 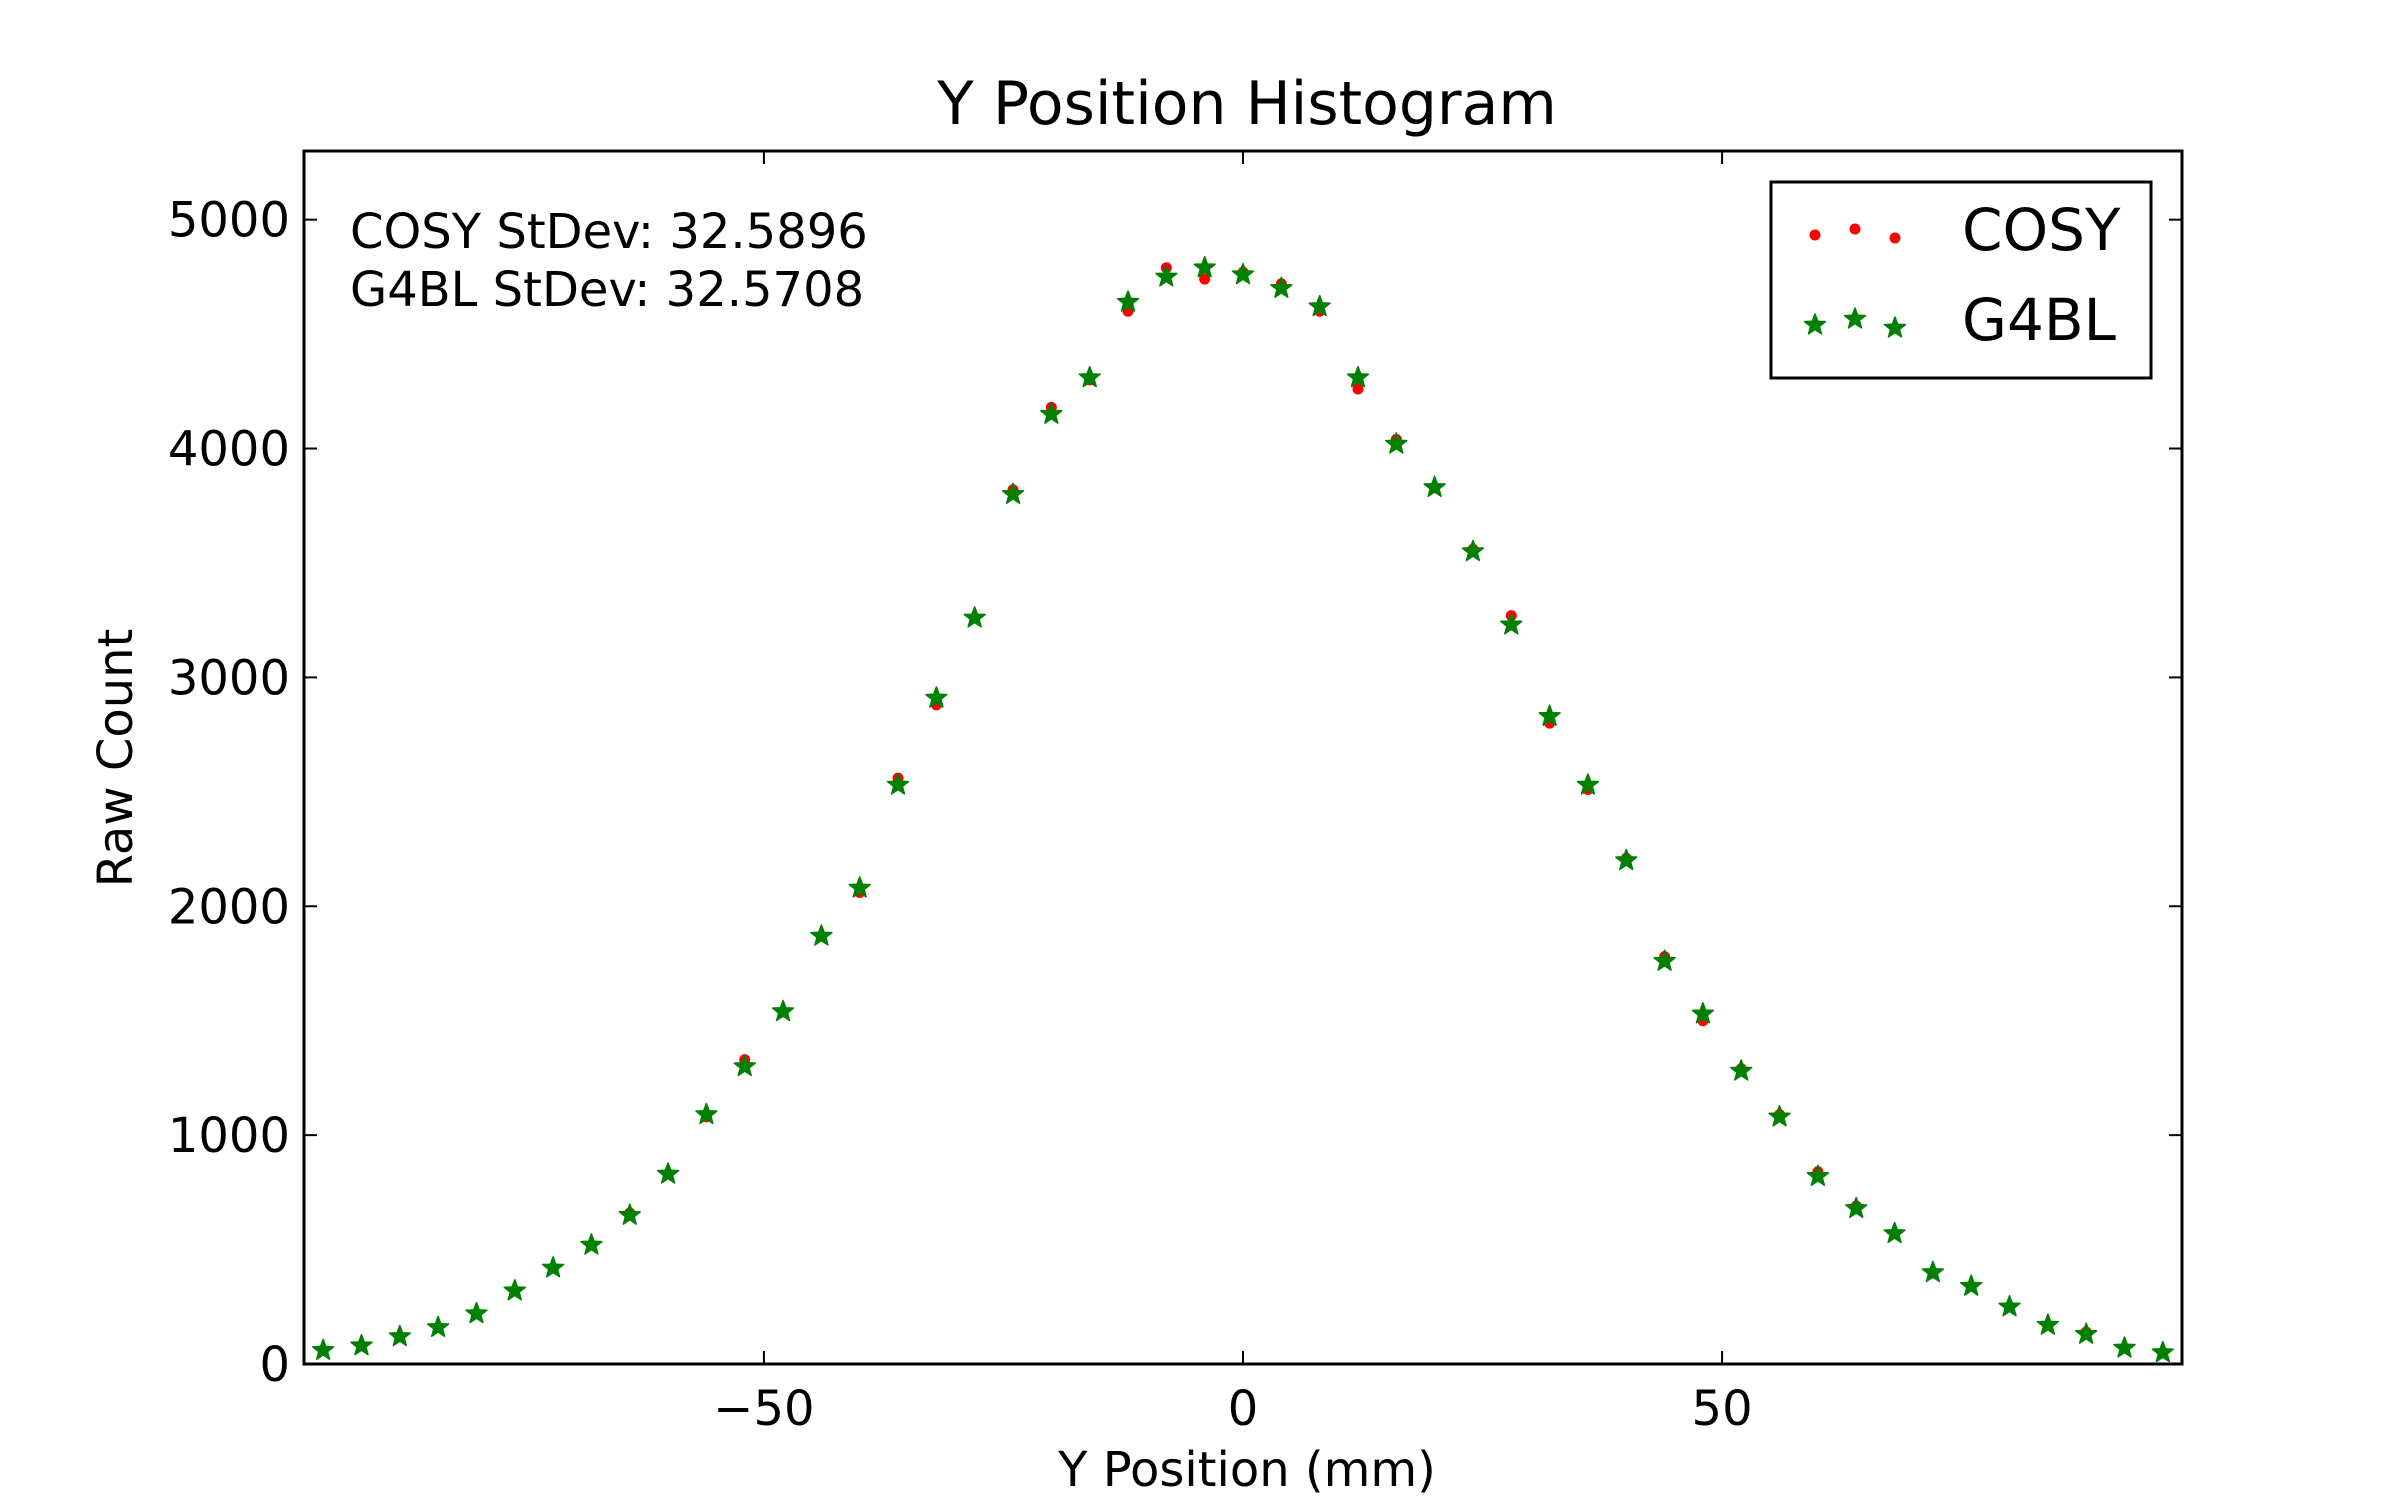 I want to click on legend-label-cosy: COSY, so click(x=2041, y=230).